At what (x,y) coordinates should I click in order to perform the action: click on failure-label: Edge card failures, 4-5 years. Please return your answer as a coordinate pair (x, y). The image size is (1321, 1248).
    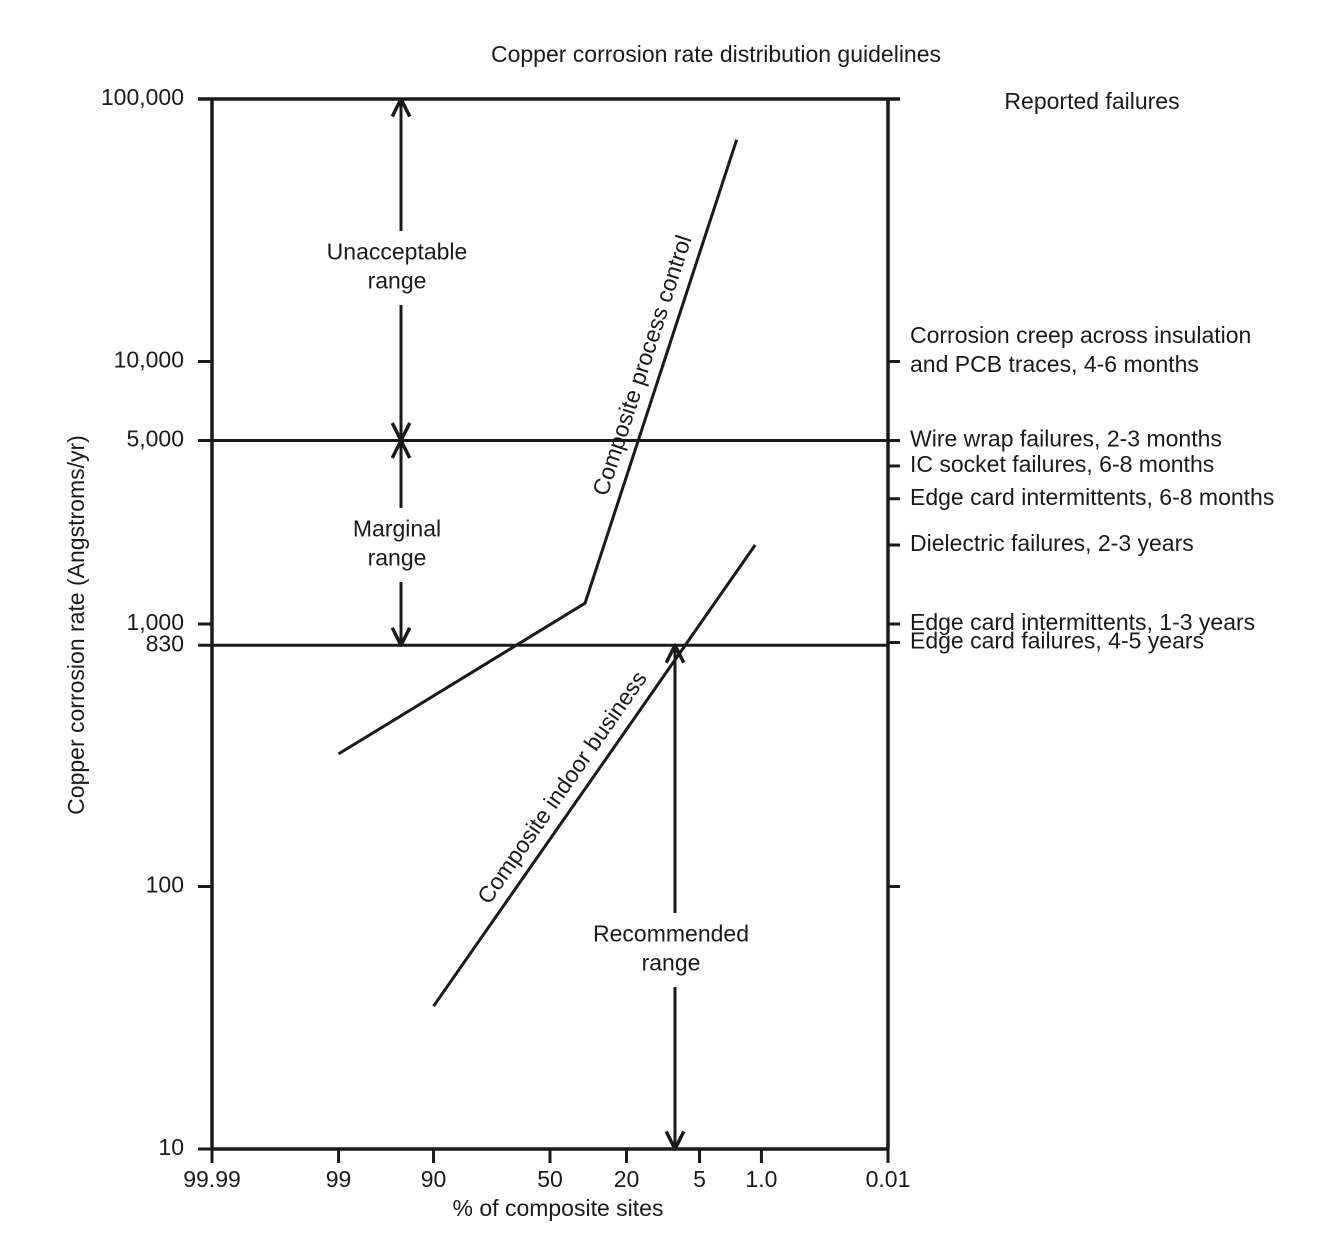
    Looking at the image, I should click on (1057, 641).